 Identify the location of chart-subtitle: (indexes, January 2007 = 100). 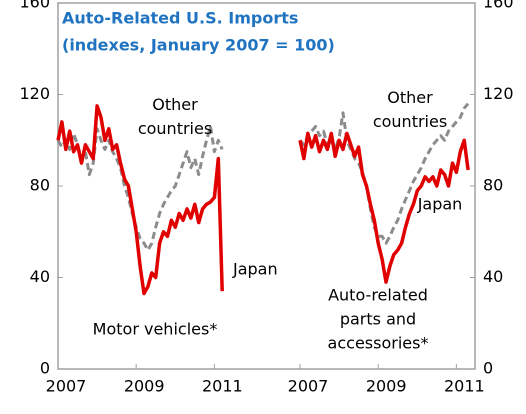
(198, 45).